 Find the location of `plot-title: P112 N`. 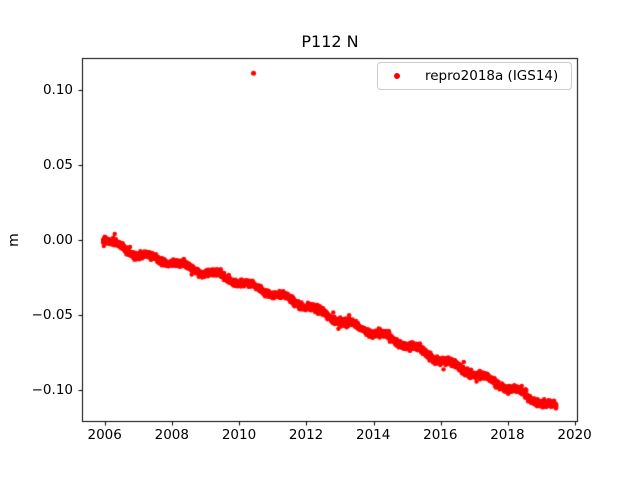

plot-title: P112 N is located at coordinates (330, 41).